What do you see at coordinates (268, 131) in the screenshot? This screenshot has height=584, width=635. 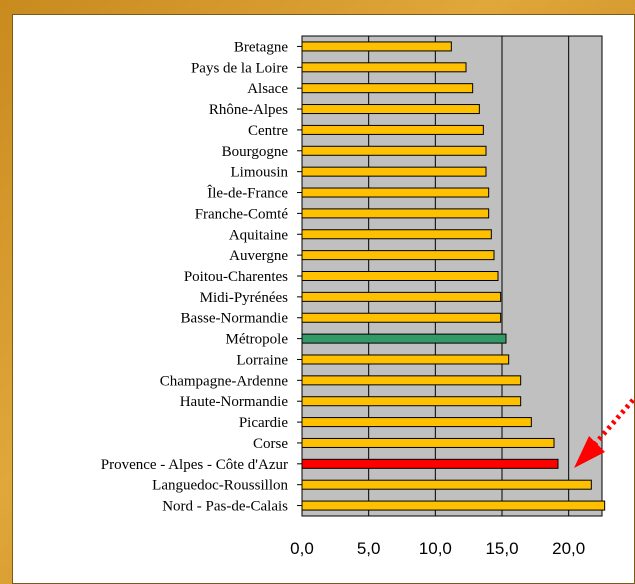 I see `category-label: Centre` at bounding box center [268, 131].